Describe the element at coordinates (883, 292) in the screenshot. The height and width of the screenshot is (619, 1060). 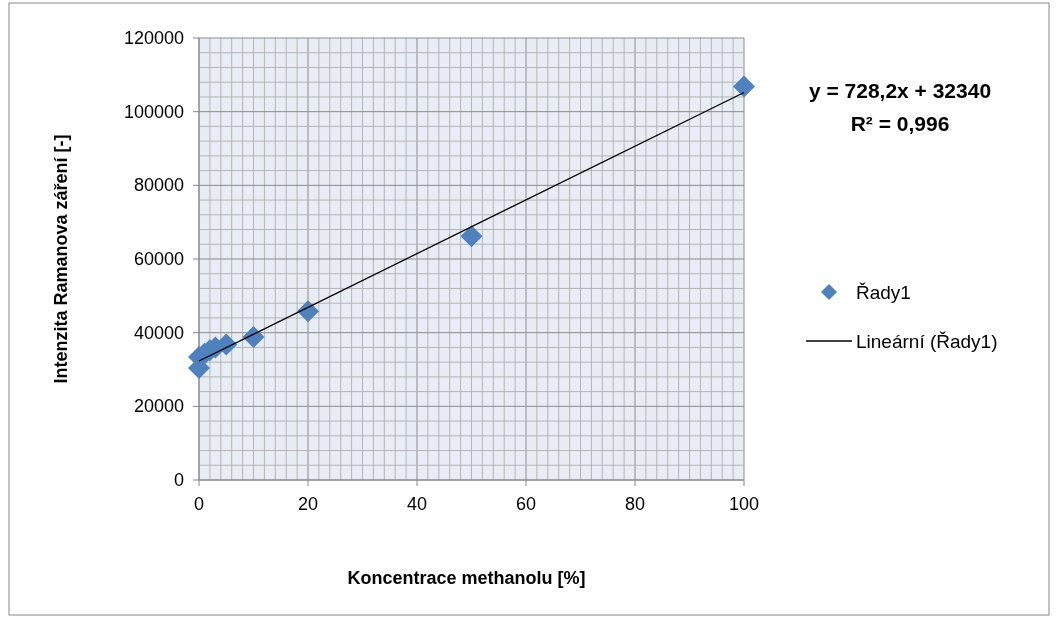
I see `legend-label: Řady1` at that location.